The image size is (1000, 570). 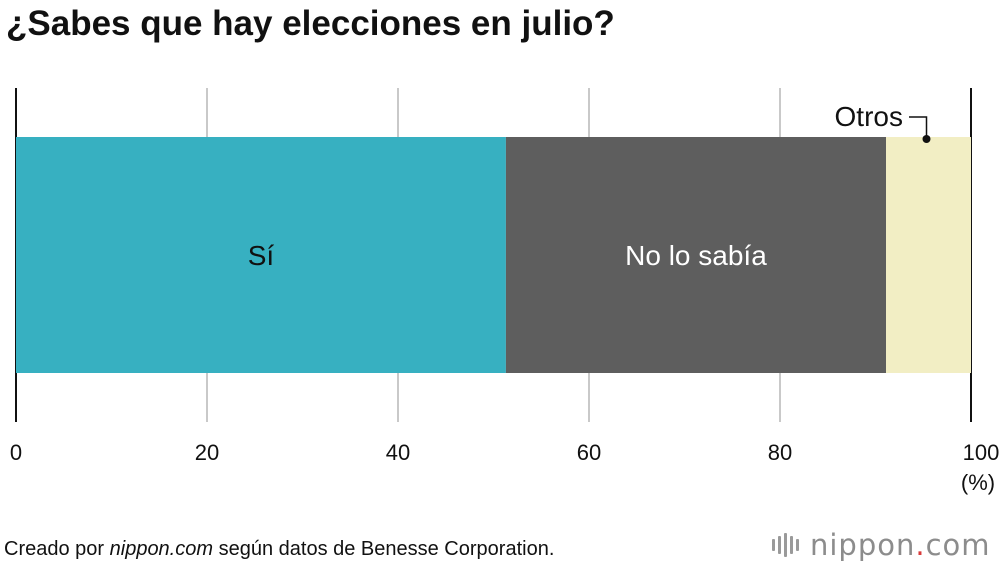 What do you see at coordinates (981, 452) in the screenshot?
I see `tick-label-100: 100` at bounding box center [981, 452].